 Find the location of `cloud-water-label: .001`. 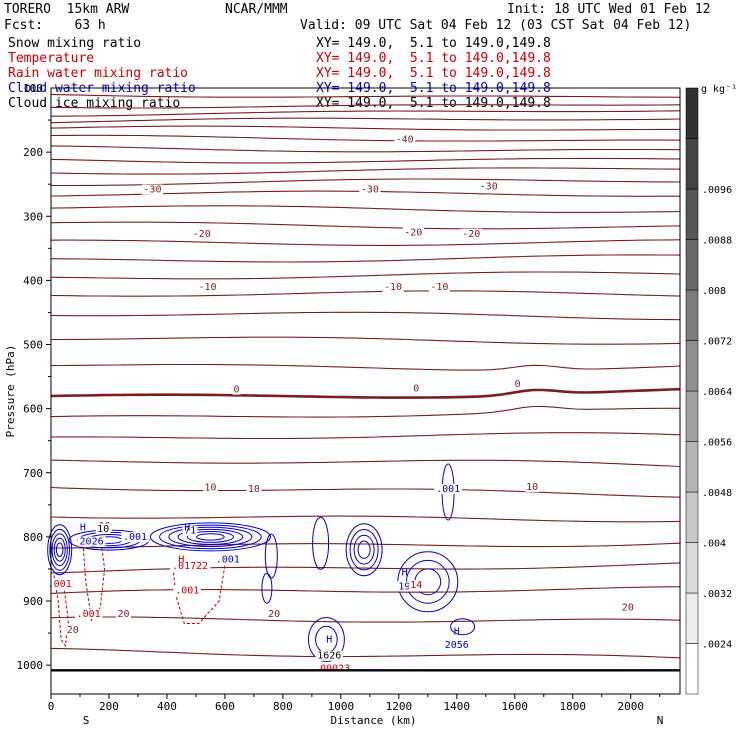

cloud-water-label: .001 is located at coordinates (135, 537).